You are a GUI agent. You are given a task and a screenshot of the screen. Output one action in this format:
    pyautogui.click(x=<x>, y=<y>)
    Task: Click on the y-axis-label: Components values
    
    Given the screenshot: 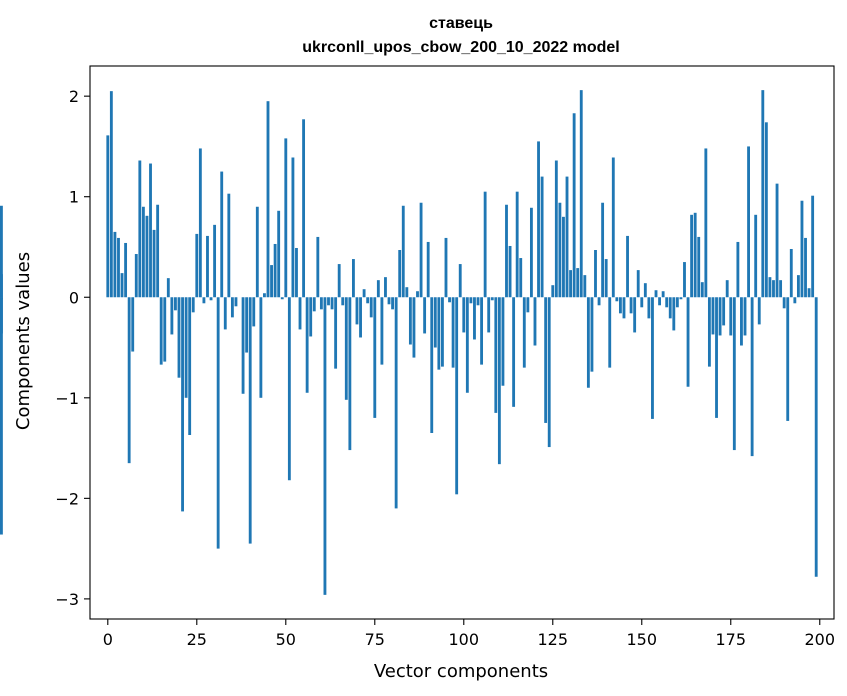 What is the action you would take?
    pyautogui.click(x=23, y=341)
    